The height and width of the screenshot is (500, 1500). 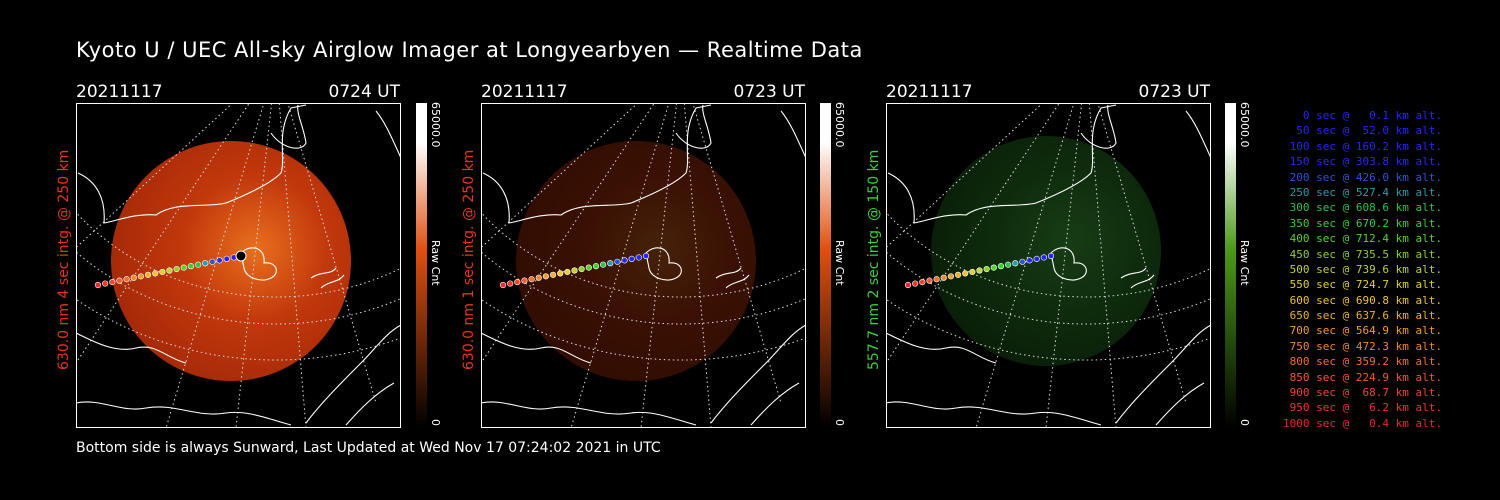 What do you see at coordinates (1365, 239) in the screenshot?
I see `legend-row: 400 sec @ 712.4 km alt.` at bounding box center [1365, 239].